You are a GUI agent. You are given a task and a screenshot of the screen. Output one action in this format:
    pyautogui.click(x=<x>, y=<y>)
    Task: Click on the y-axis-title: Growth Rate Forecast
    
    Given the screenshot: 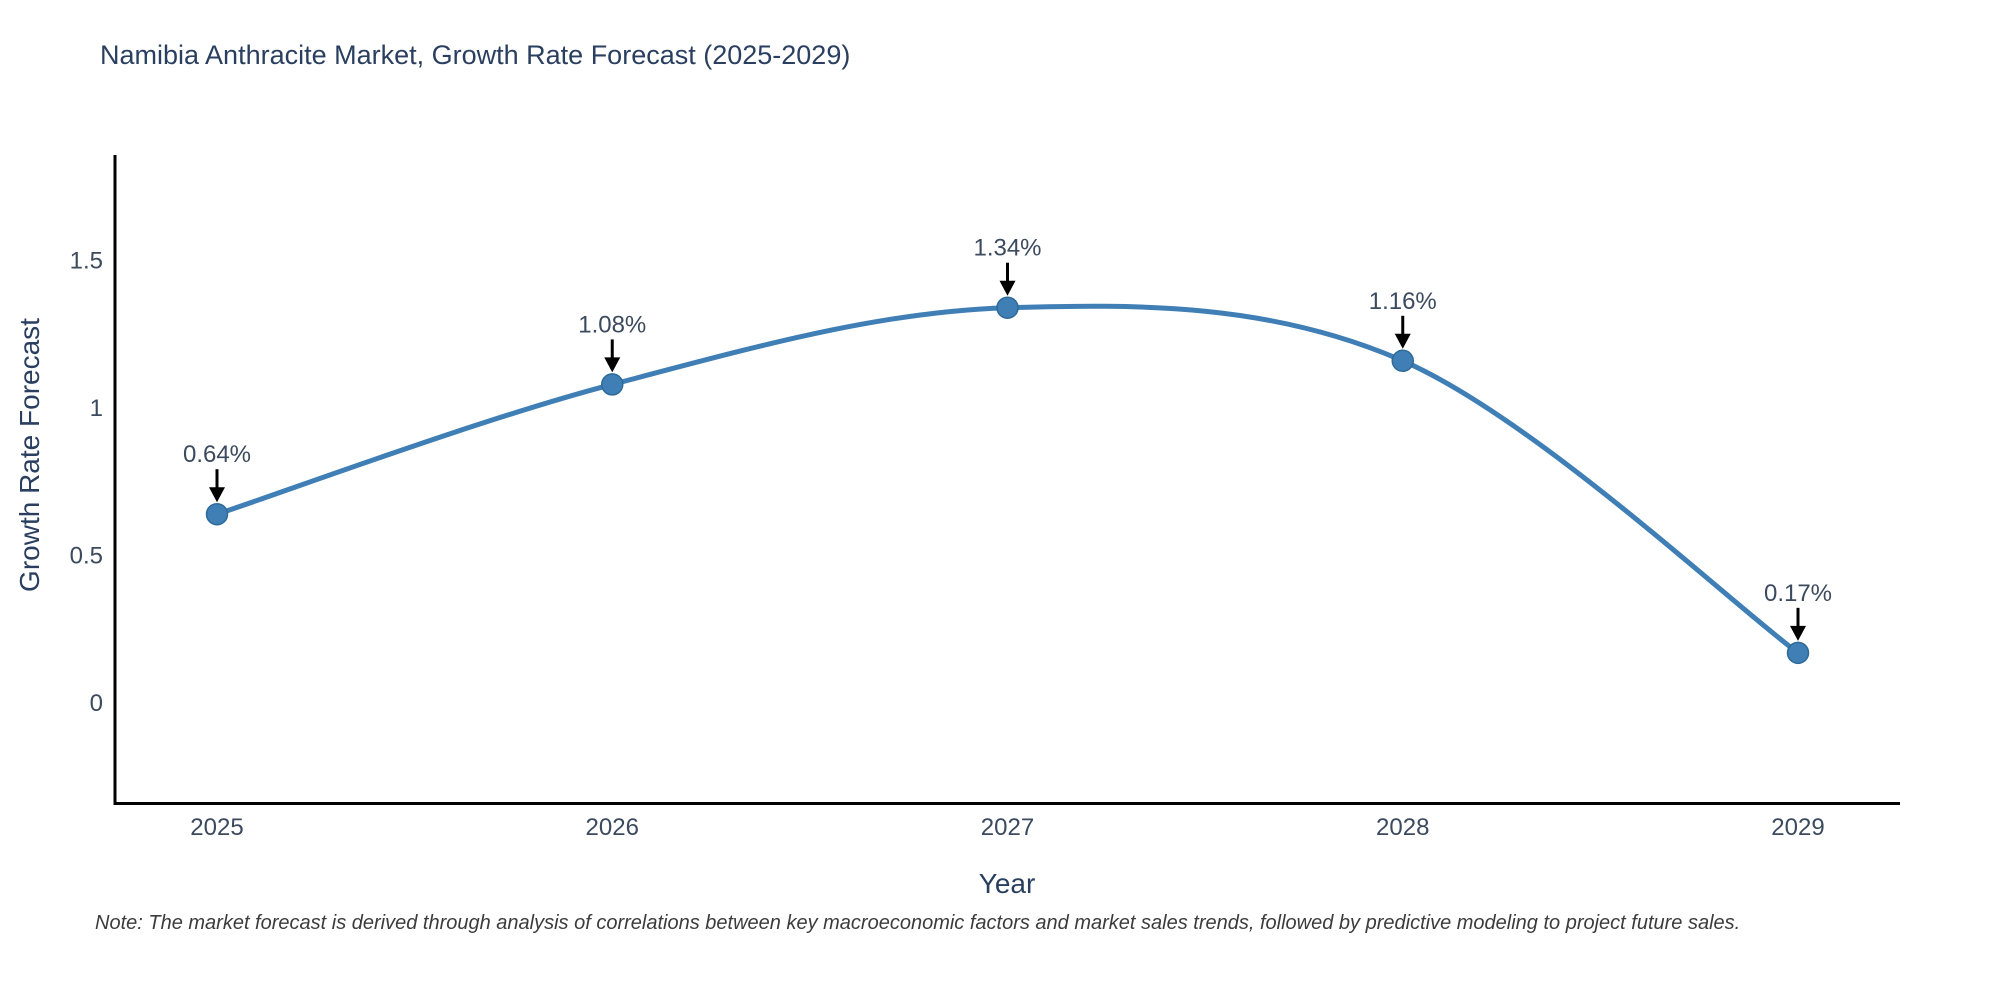 What is the action you would take?
    pyautogui.click(x=29, y=455)
    